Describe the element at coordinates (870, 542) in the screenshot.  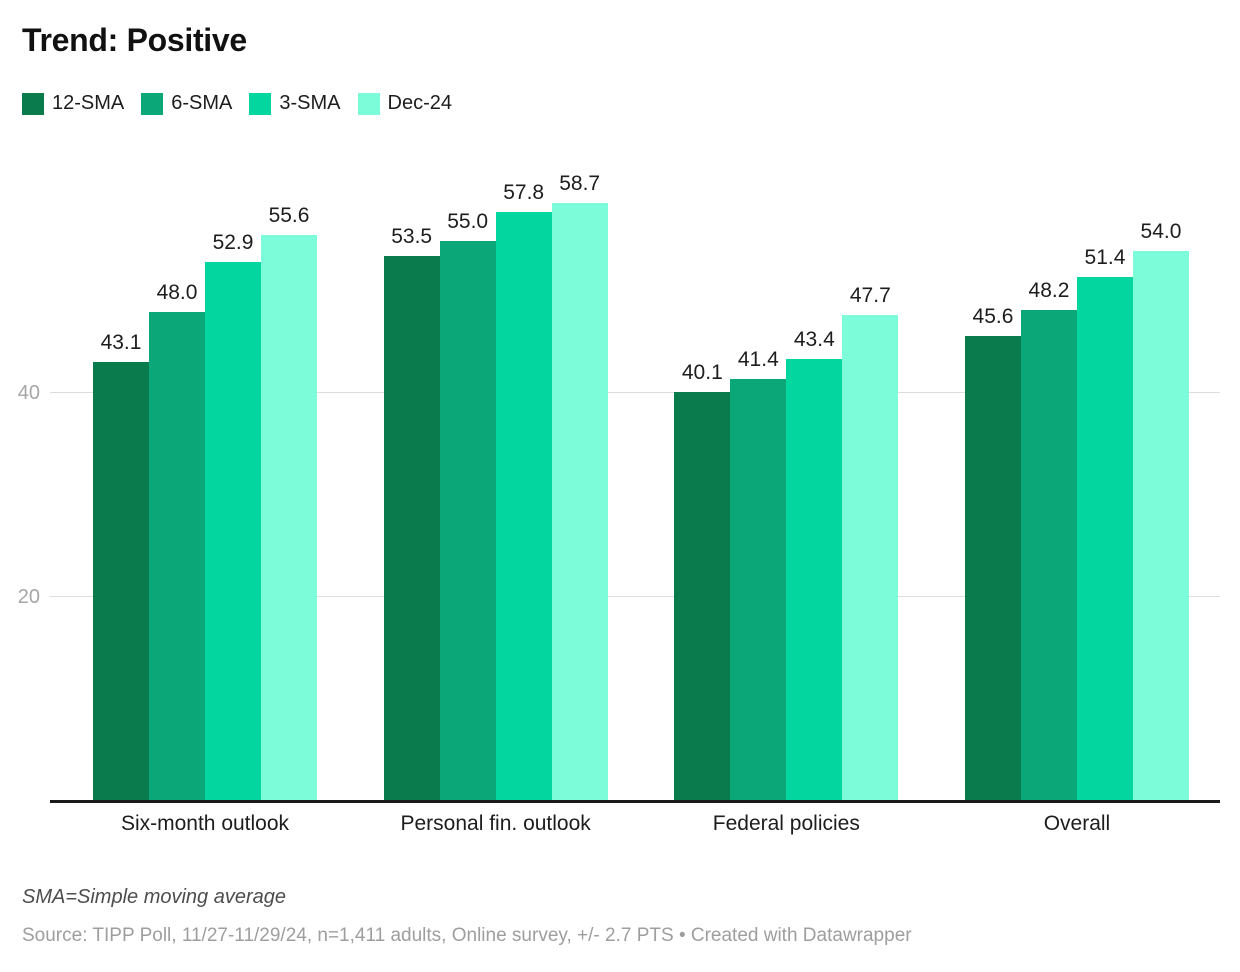
I see `bar-dec-24: 47.7` at that location.